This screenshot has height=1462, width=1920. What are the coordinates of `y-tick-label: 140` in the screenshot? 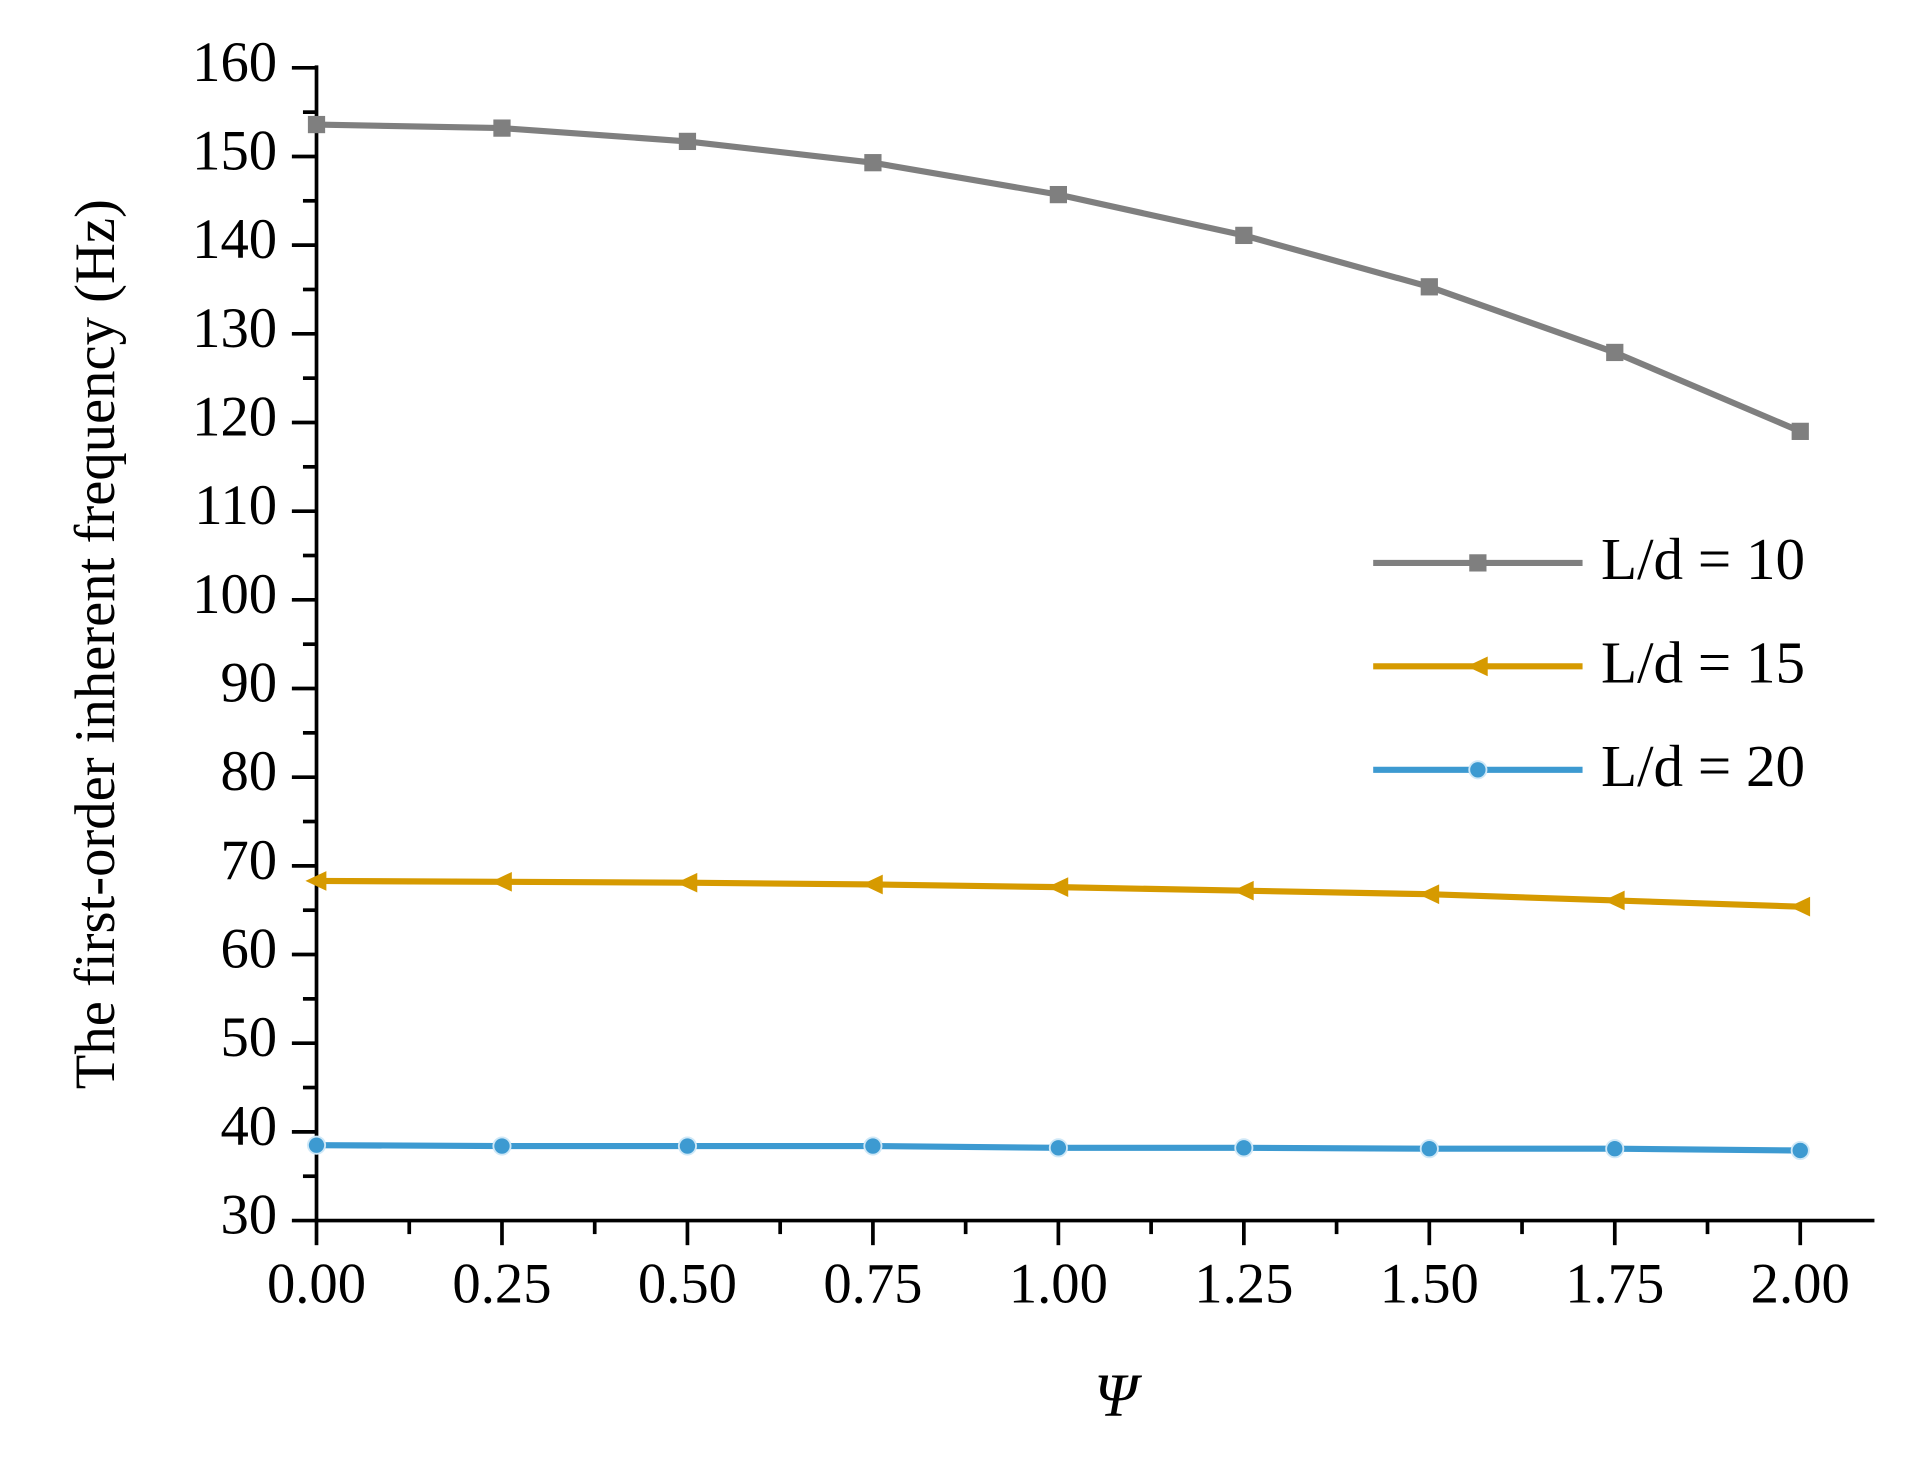 It's located at (234, 240).